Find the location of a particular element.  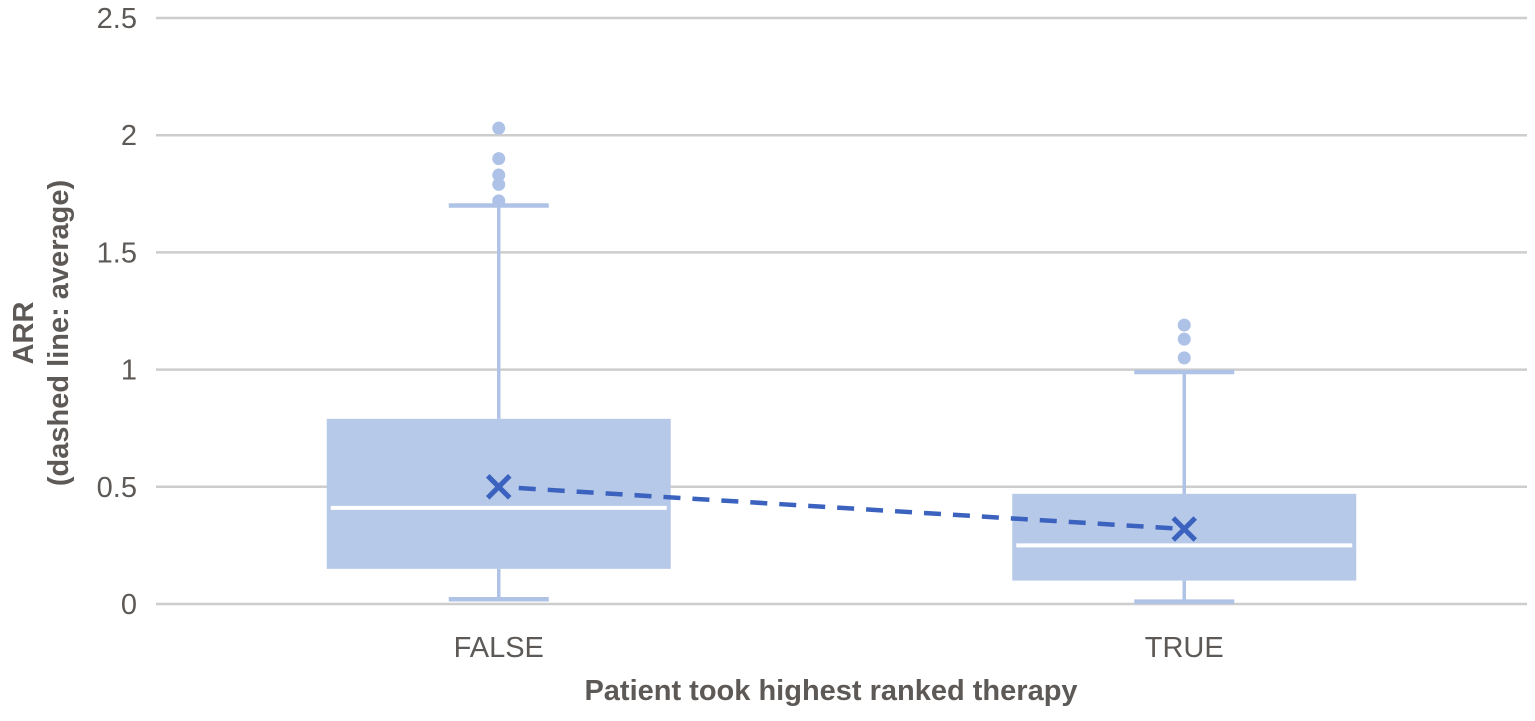

y-tick-label-1.5: 1.5 is located at coordinates (117, 253).